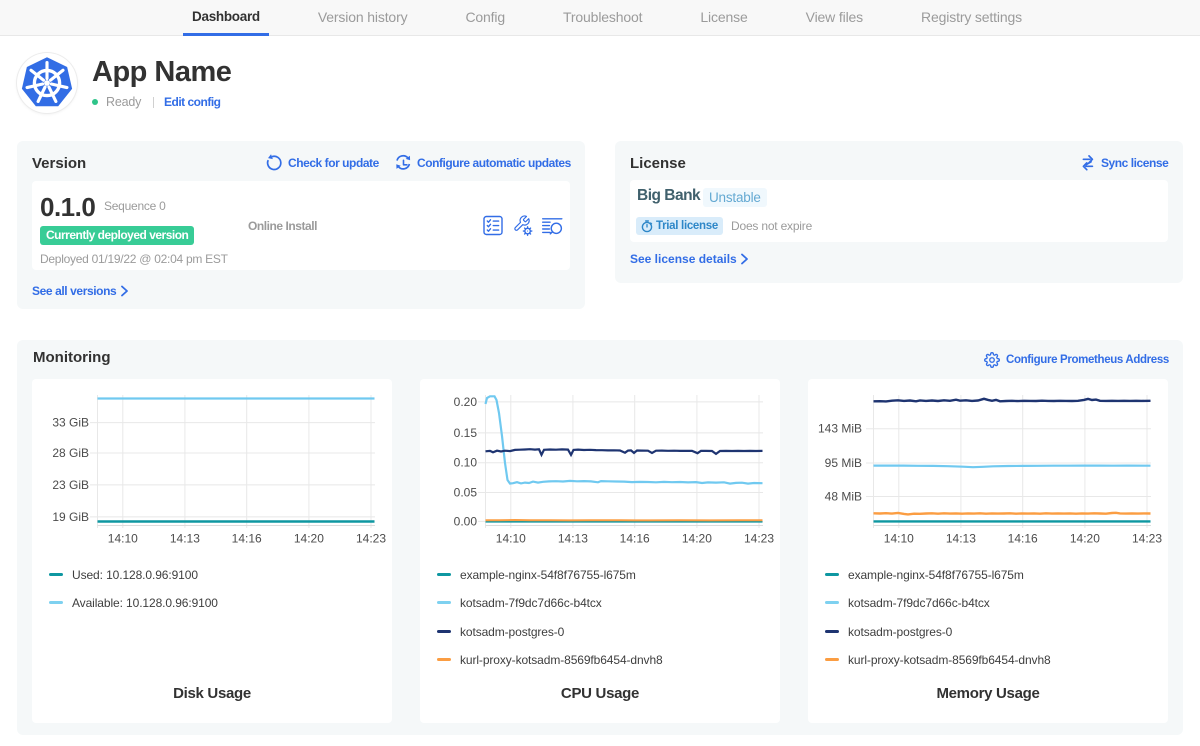 This screenshot has height=746, width=1200. Describe the element at coordinates (70, 453) in the screenshot. I see `svg-text: 28 GiB` at that location.